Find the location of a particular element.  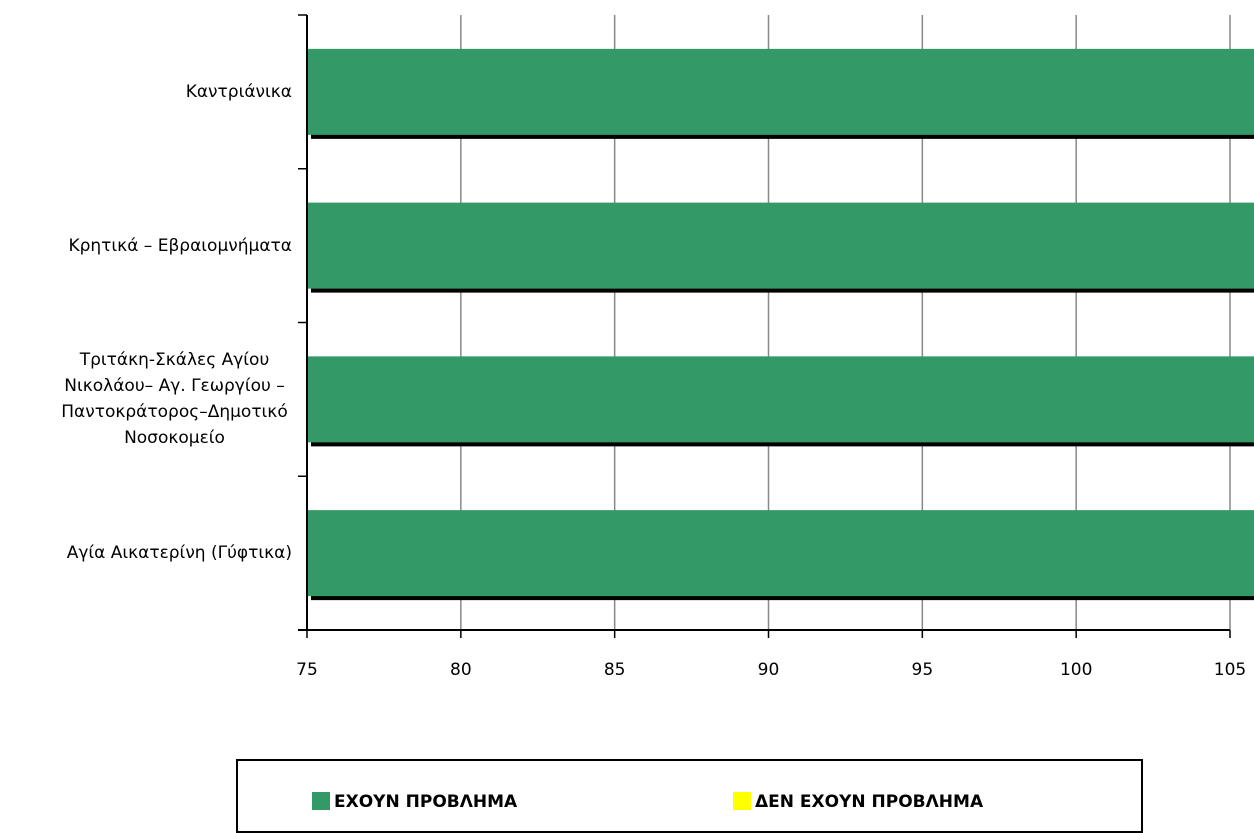

x-tick-label: 80 is located at coordinates (461, 670).